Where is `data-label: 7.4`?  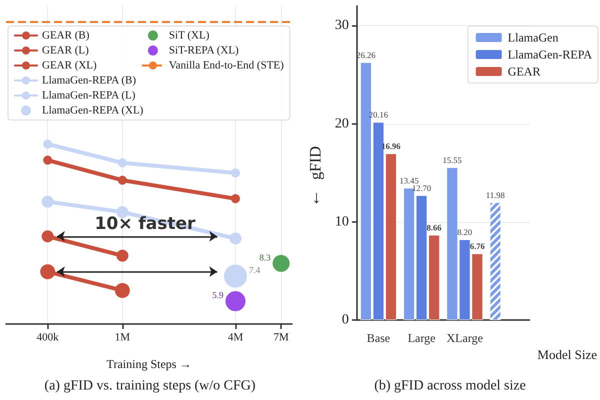
data-label: 7.4 is located at coordinates (254, 270).